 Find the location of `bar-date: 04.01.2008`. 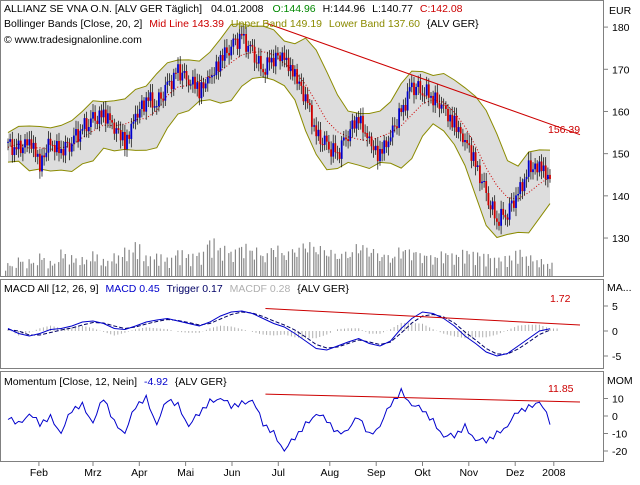

bar-date: 04.01.2008 is located at coordinates (237, 9).